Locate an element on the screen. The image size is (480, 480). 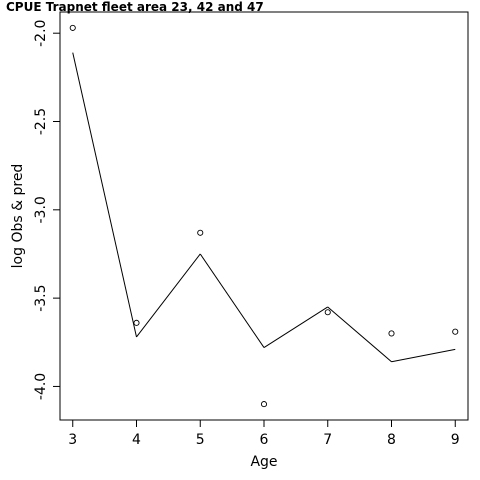
x-tick-label: 9 is located at coordinates (455, 440).